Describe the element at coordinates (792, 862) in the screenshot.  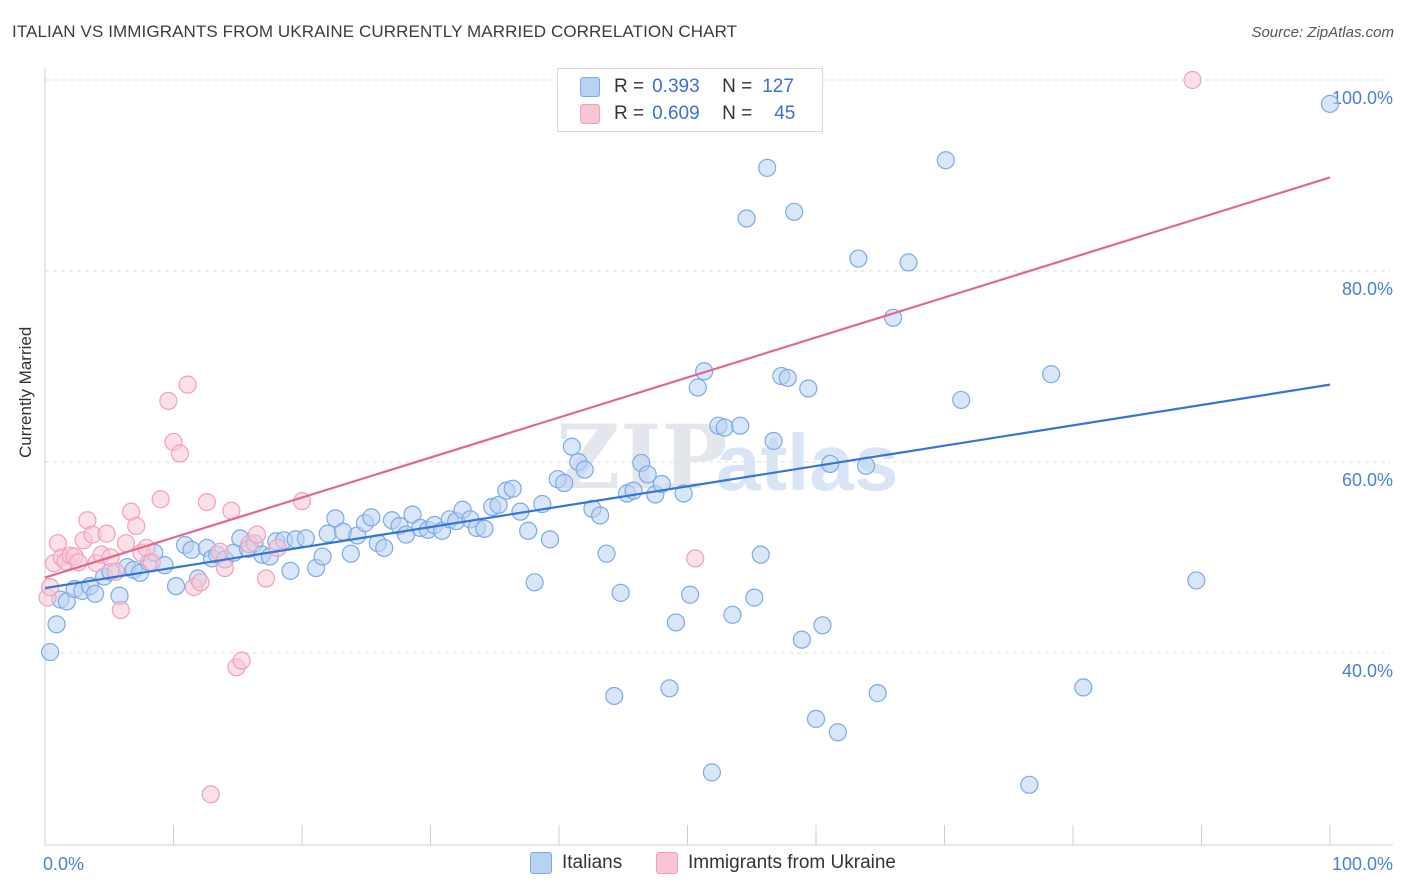
I see `series-name-ukraine: Immigrants from Ukraine` at that location.